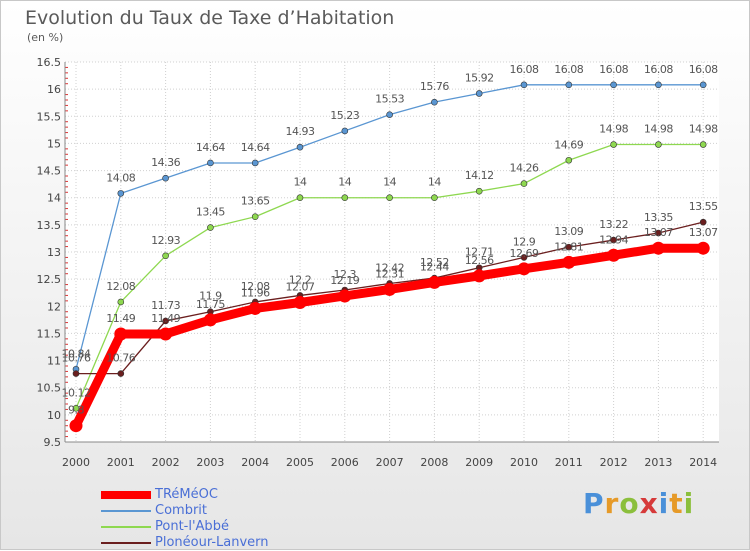  I want to click on y-tick-label: 12.5, so click(49, 279).